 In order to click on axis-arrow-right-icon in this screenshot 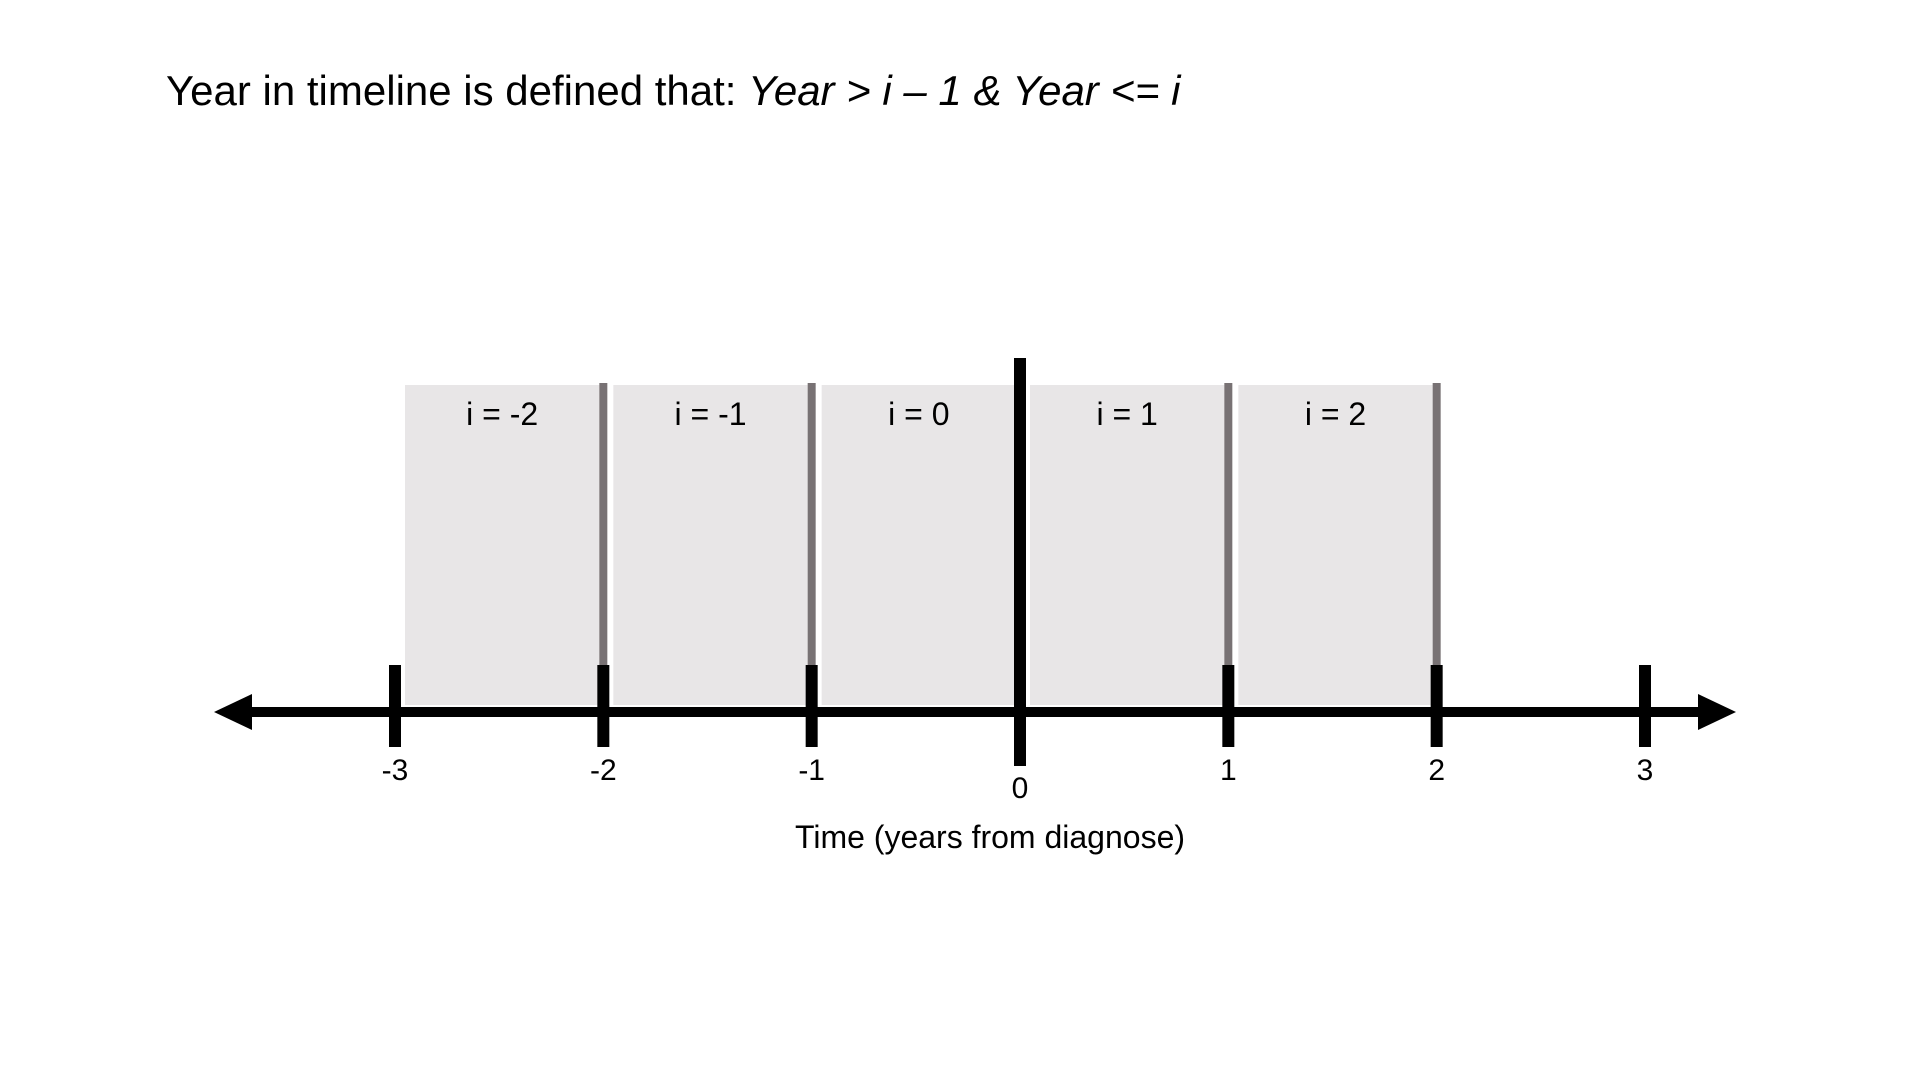, I will do `click(1717, 712)`.